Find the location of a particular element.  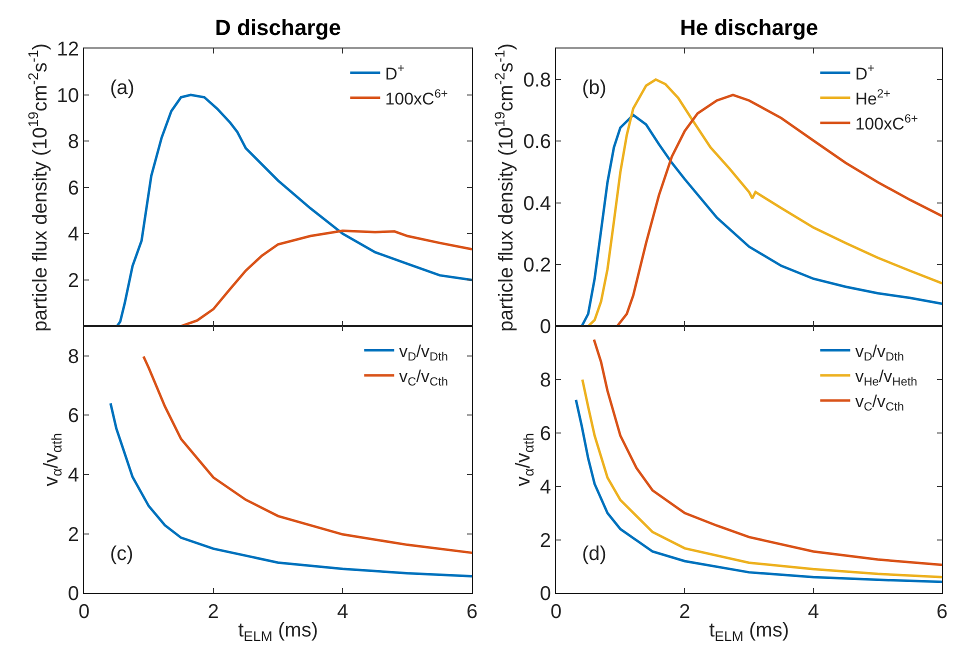

line-series is located at coordinates (290, 490).